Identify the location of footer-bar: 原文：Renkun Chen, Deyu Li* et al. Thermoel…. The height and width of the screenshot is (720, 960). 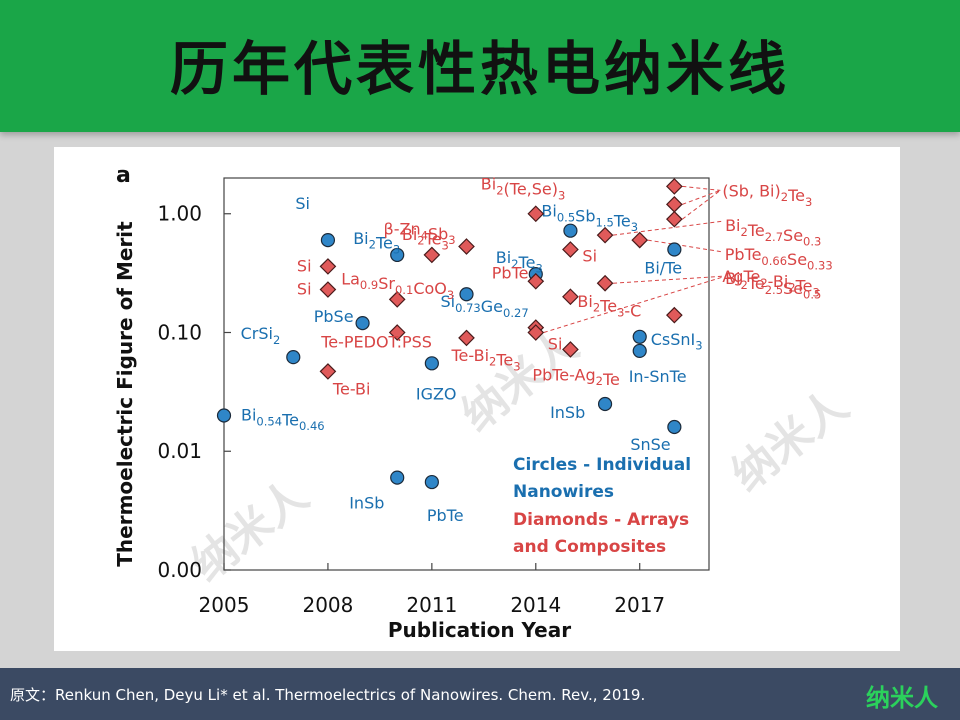
(480, 694).